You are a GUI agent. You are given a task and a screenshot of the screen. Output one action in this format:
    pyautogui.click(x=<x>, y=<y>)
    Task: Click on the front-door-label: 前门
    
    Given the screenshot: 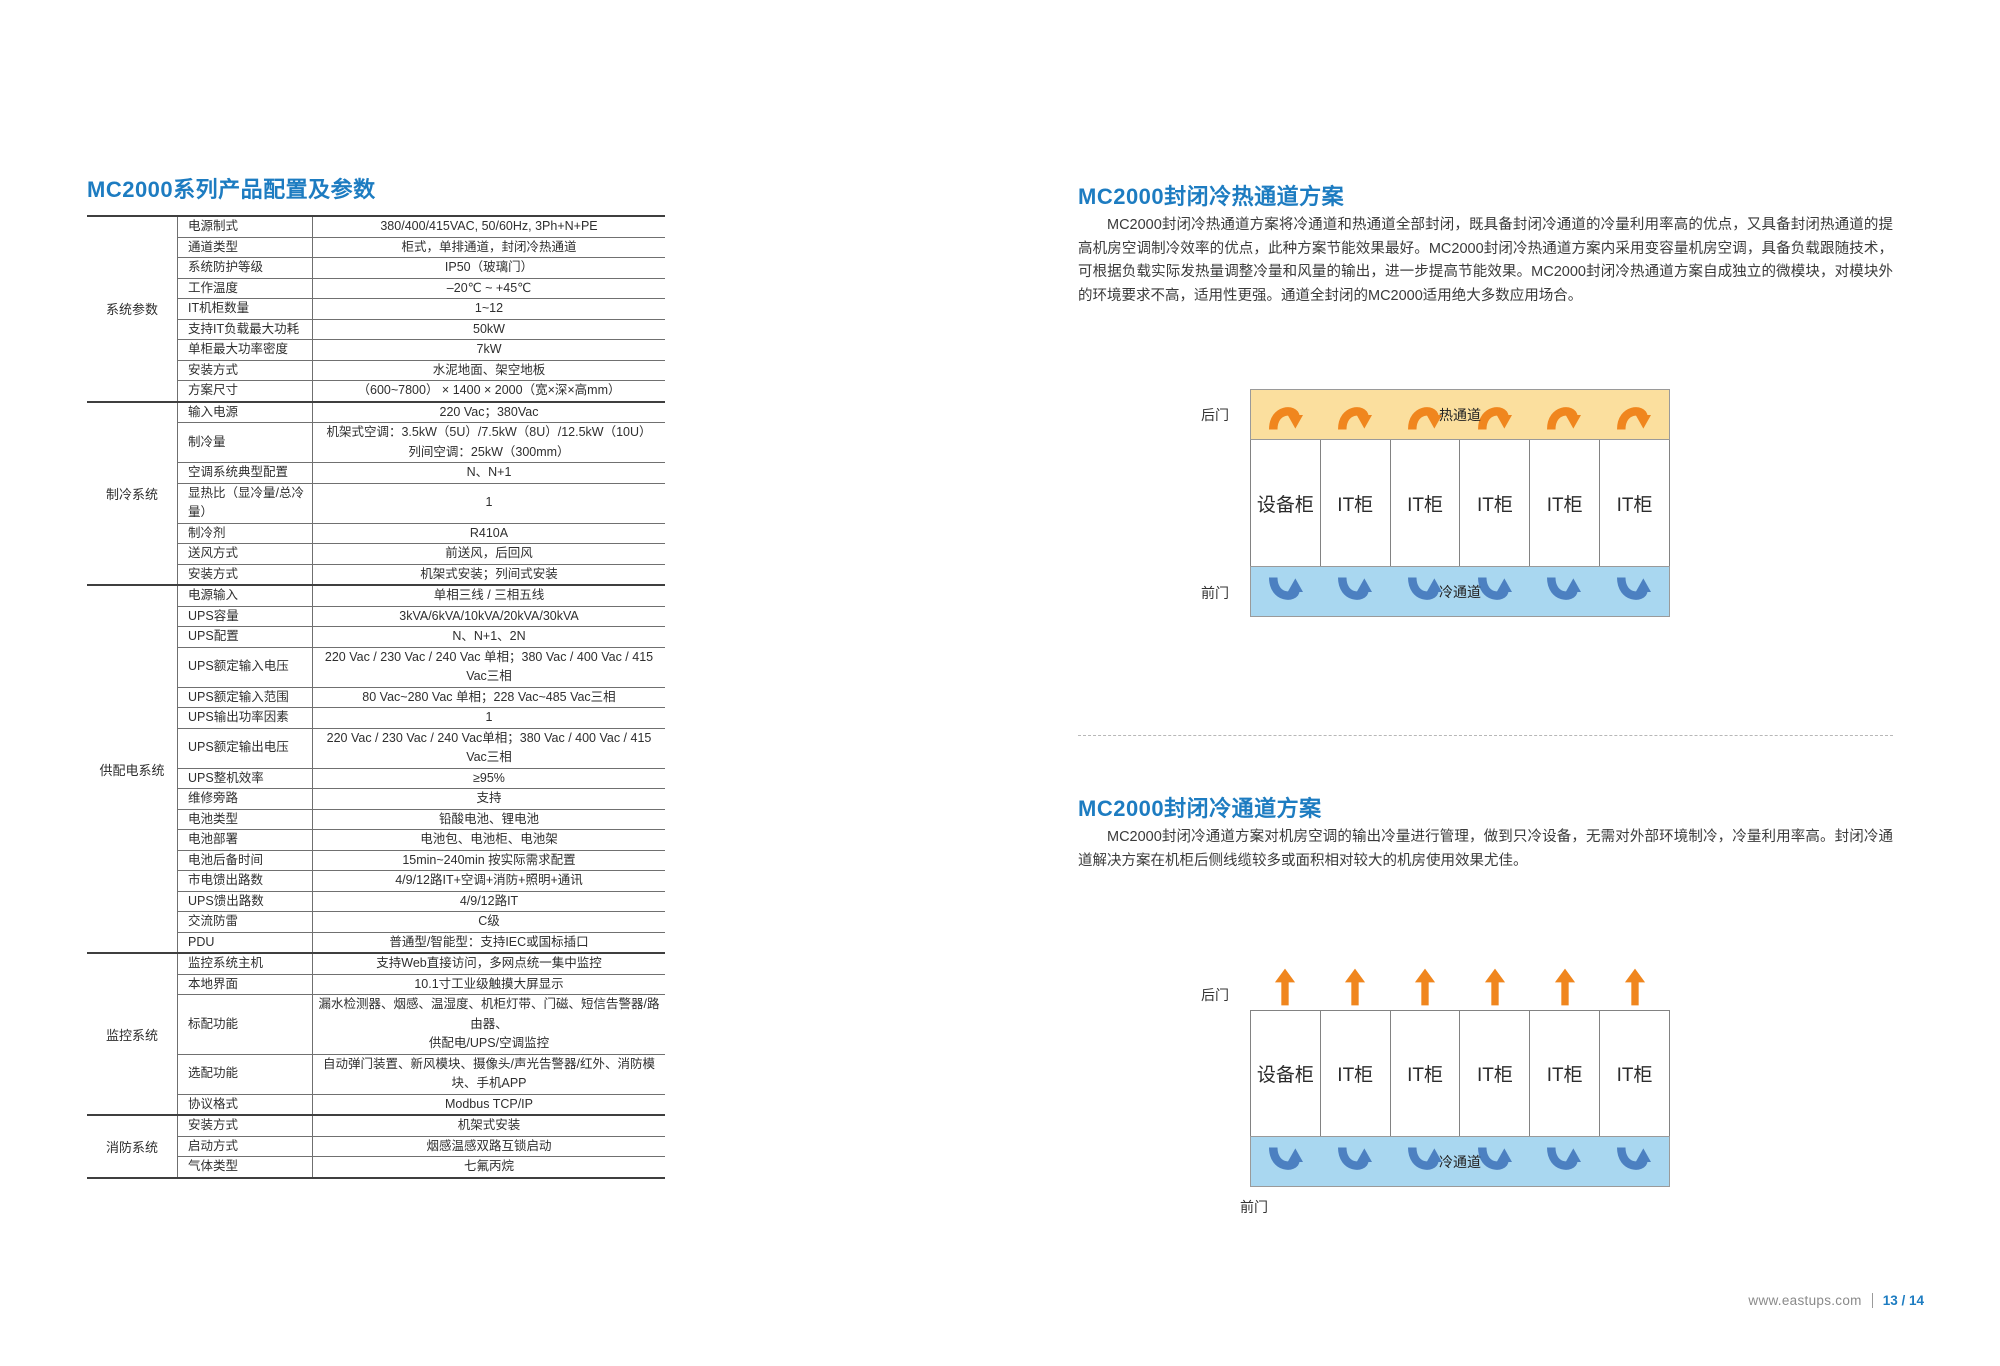 What is the action you would take?
    pyautogui.click(x=1215, y=593)
    